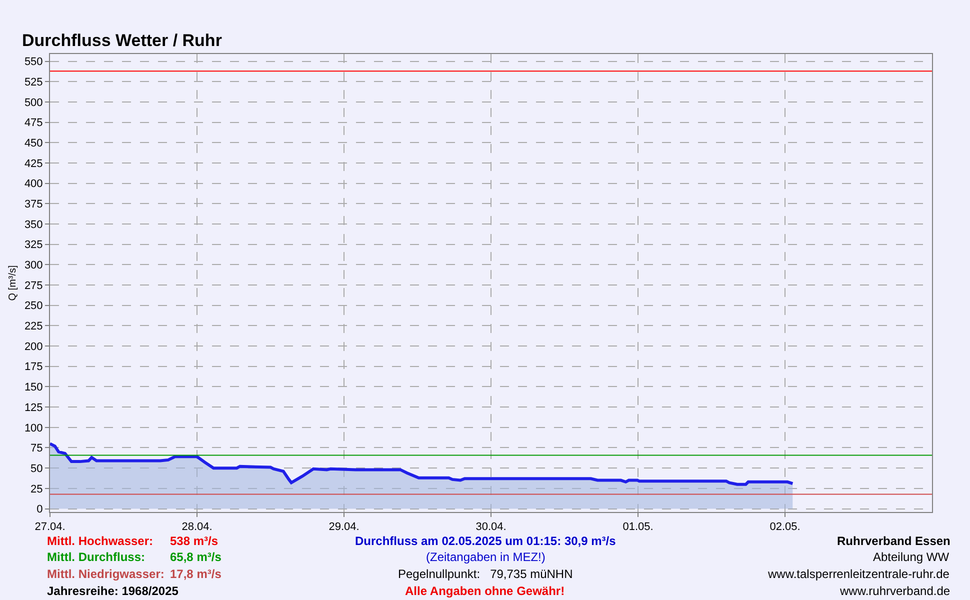 The width and height of the screenshot is (970, 600). Describe the element at coordinates (33, 428) in the screenshot. I see `y-tick-label: 100` at that location.